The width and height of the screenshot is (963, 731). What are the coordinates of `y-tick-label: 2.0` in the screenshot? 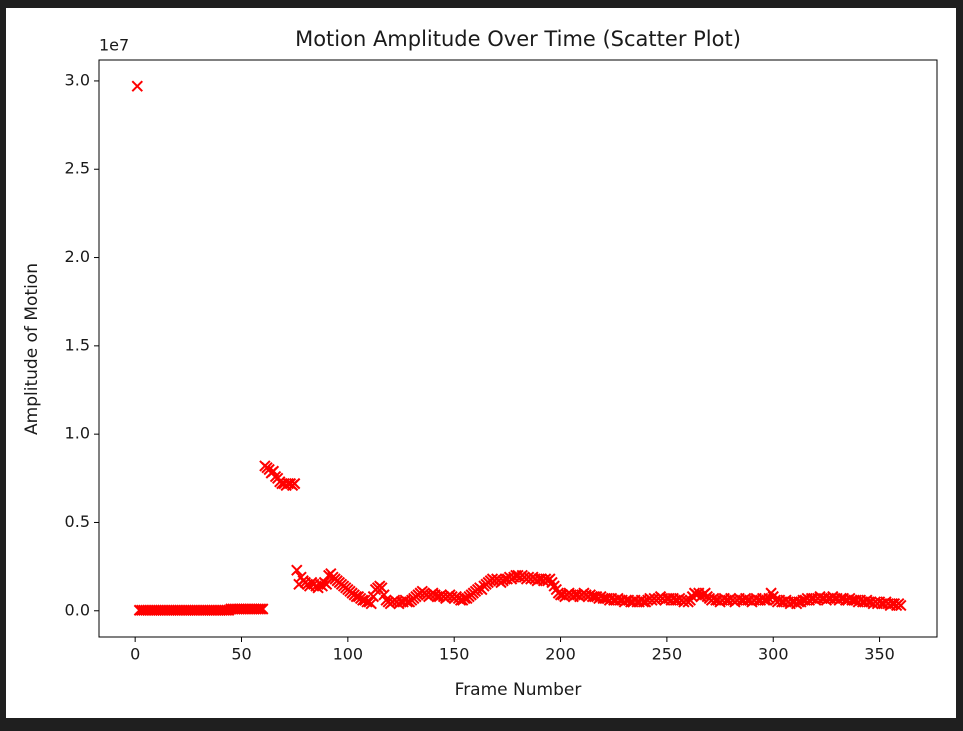 It's located at (77, 256).